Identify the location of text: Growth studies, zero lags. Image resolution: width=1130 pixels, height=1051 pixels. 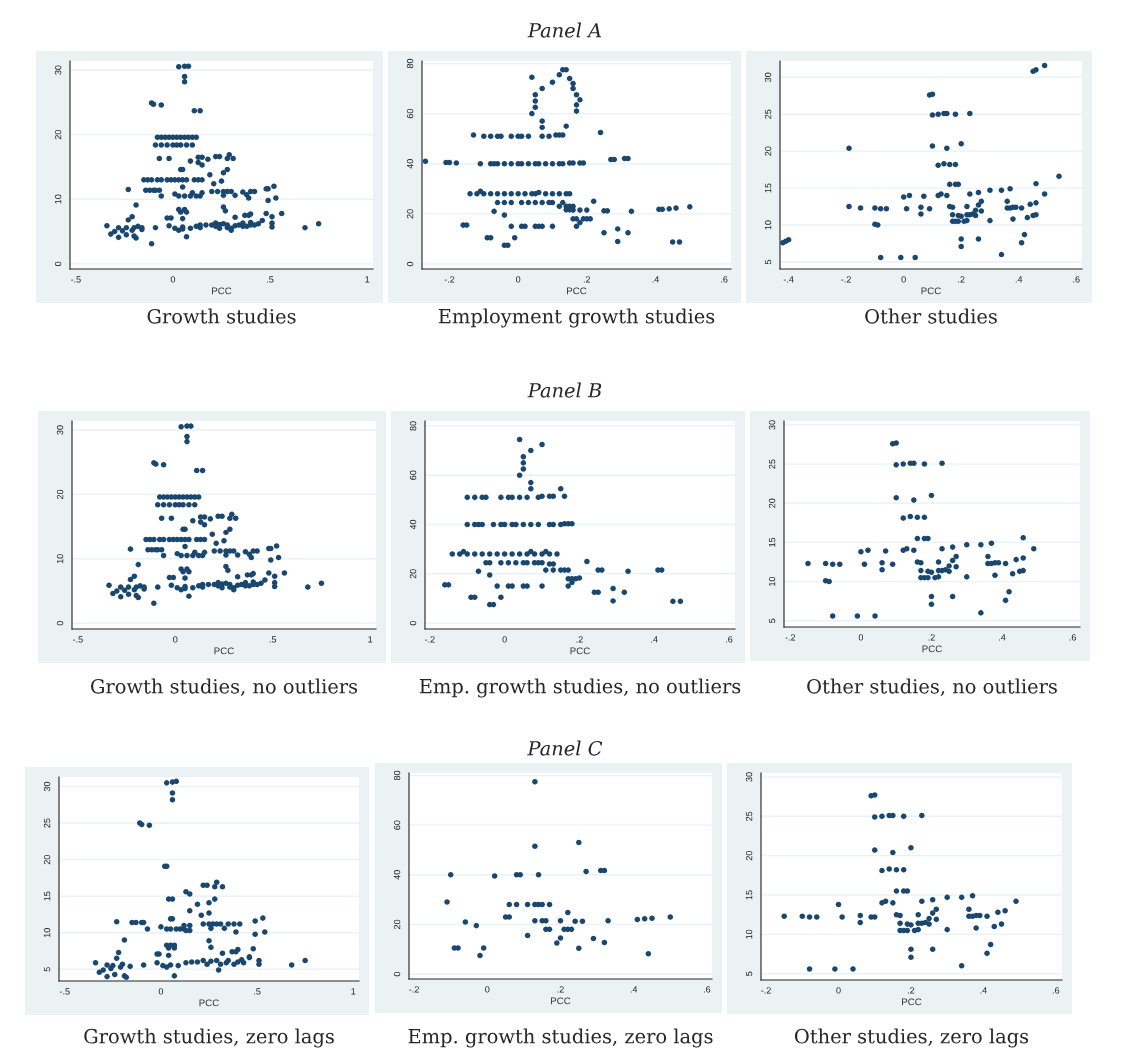
(209, 1038).